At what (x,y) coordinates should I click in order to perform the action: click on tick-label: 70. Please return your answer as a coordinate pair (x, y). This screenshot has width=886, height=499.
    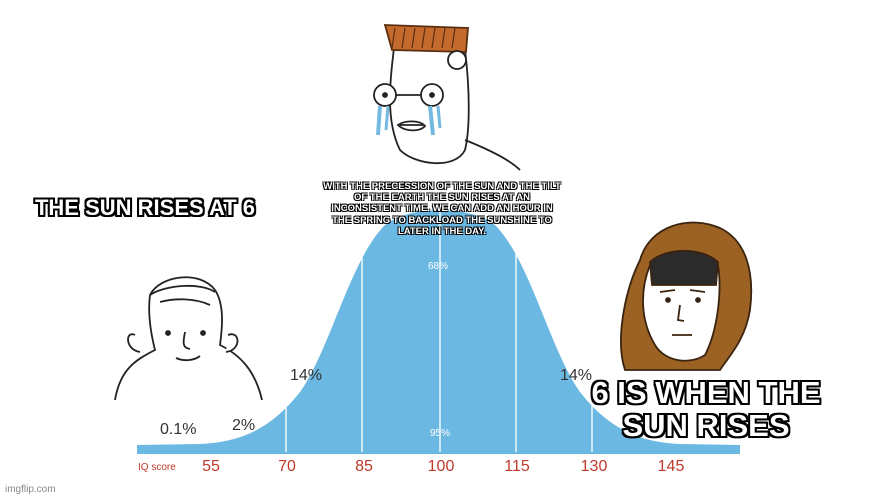
    Looking at the image, I should click on (287, 466).